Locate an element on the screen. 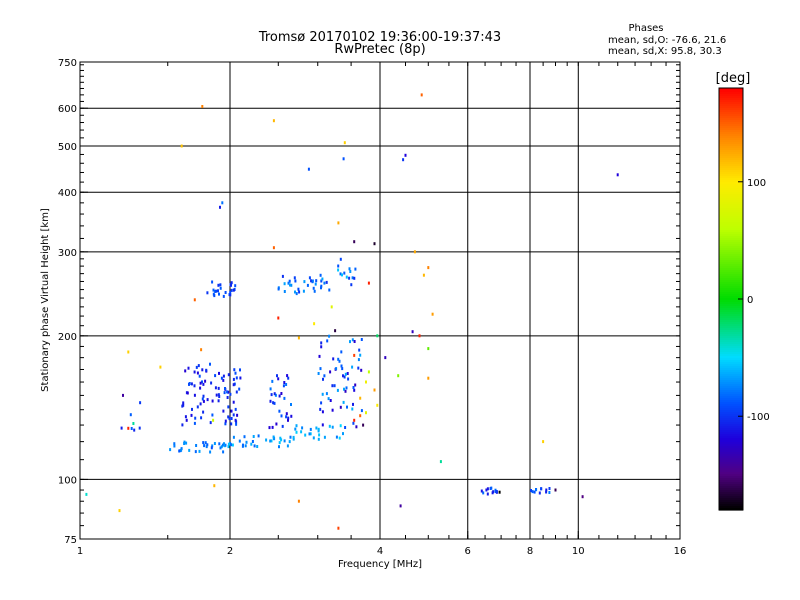  chart-subtitle: RwPretec (8p) is located at coordinates (379, 49).